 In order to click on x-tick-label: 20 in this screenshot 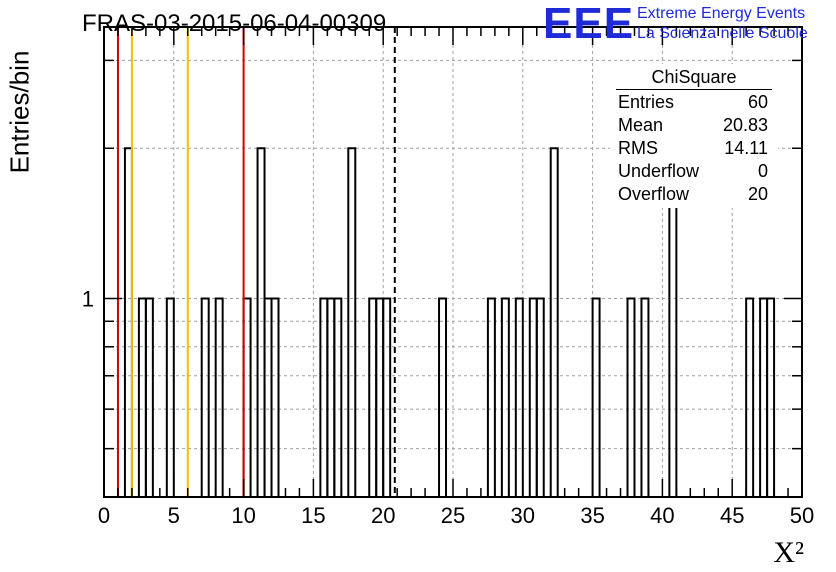, I will do `click(383, 515)`.